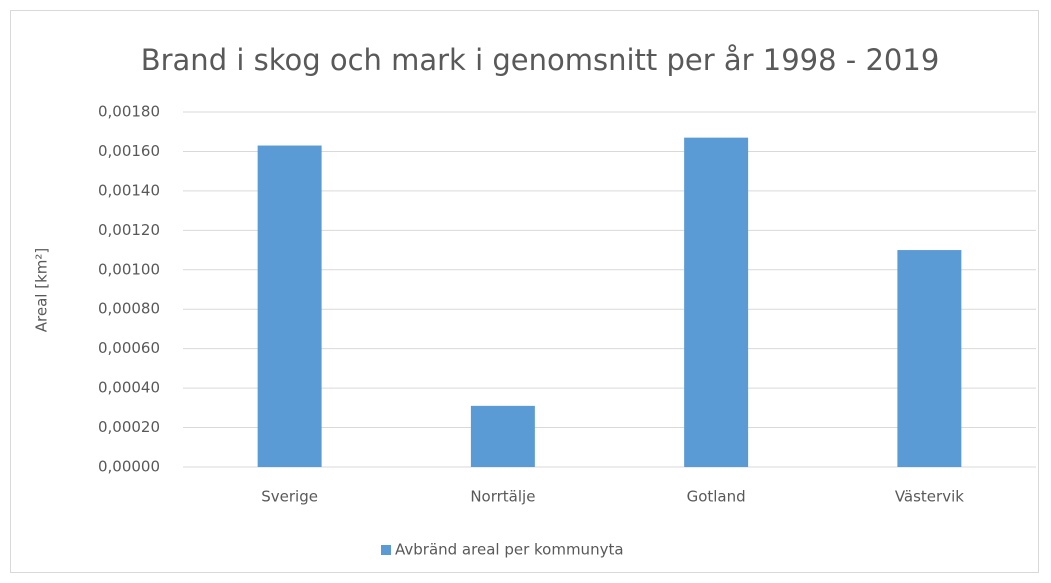  I want to click on y-tick-label: 0,00020, so click(129, 427).